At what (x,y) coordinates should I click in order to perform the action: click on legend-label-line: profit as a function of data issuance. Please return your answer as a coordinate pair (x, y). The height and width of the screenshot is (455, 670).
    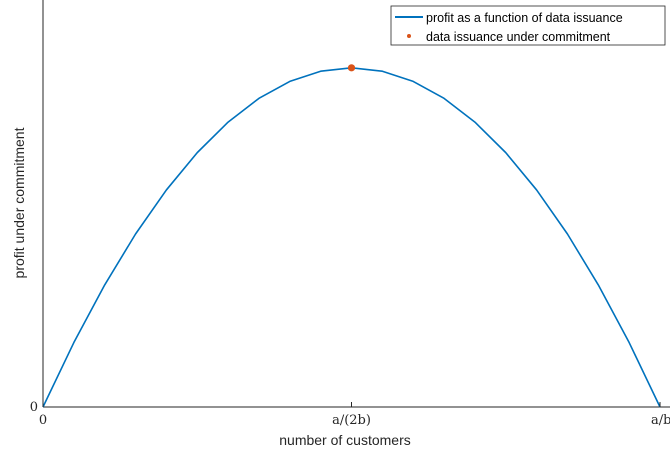
    Looking at the image, I should click on (524, 18).